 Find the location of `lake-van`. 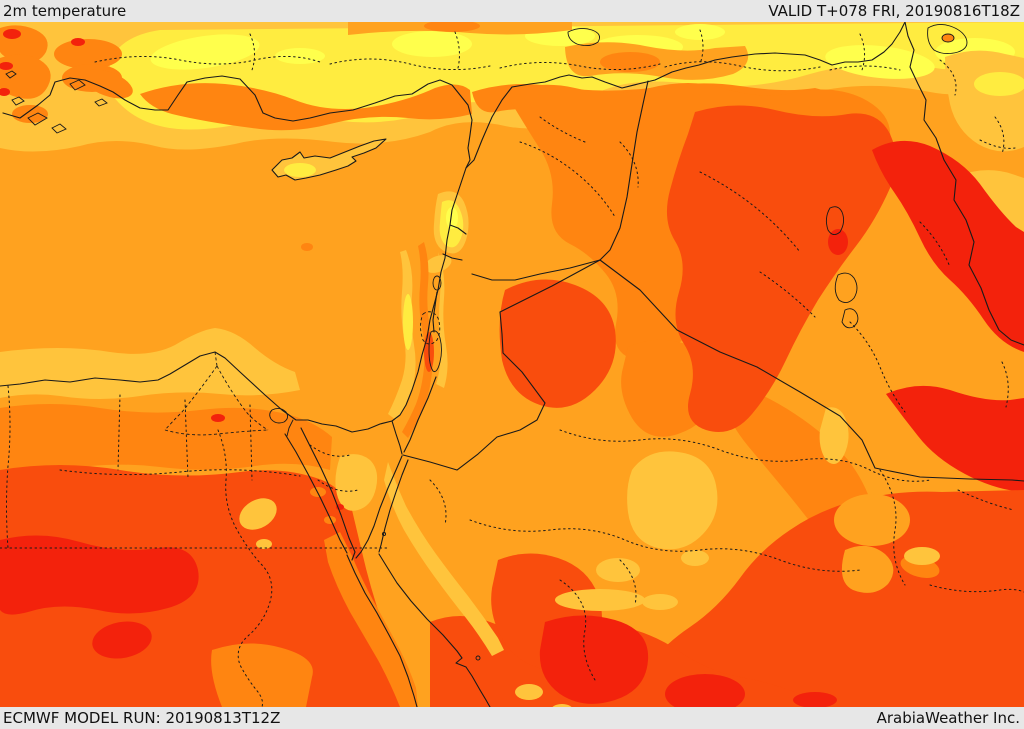

lake-van is located at coordinates (947, 39).